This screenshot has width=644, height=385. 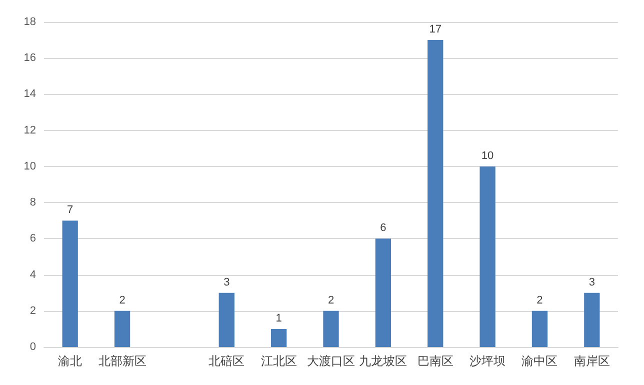 I want to click on data-label: 1, so click(x=279, y=318).